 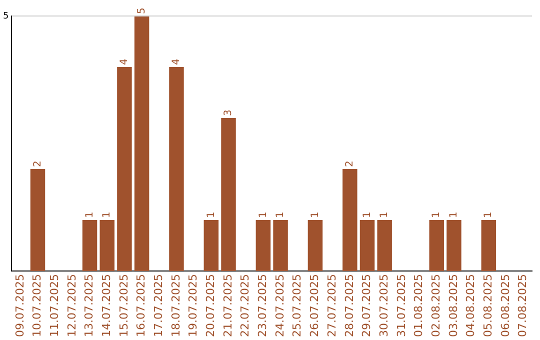 I want to click on data-label: 3, so click(x=228, y=113).